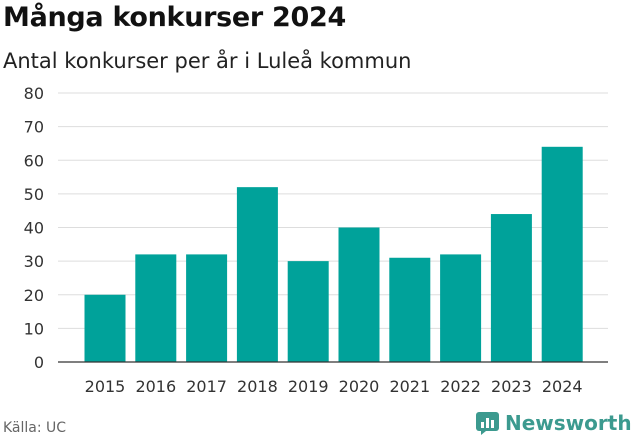 This screenshot has width=631, height=439. Describe the element at coordinates (34, 127) in the screenshot. I see `y-tick-label: 70` at that location.